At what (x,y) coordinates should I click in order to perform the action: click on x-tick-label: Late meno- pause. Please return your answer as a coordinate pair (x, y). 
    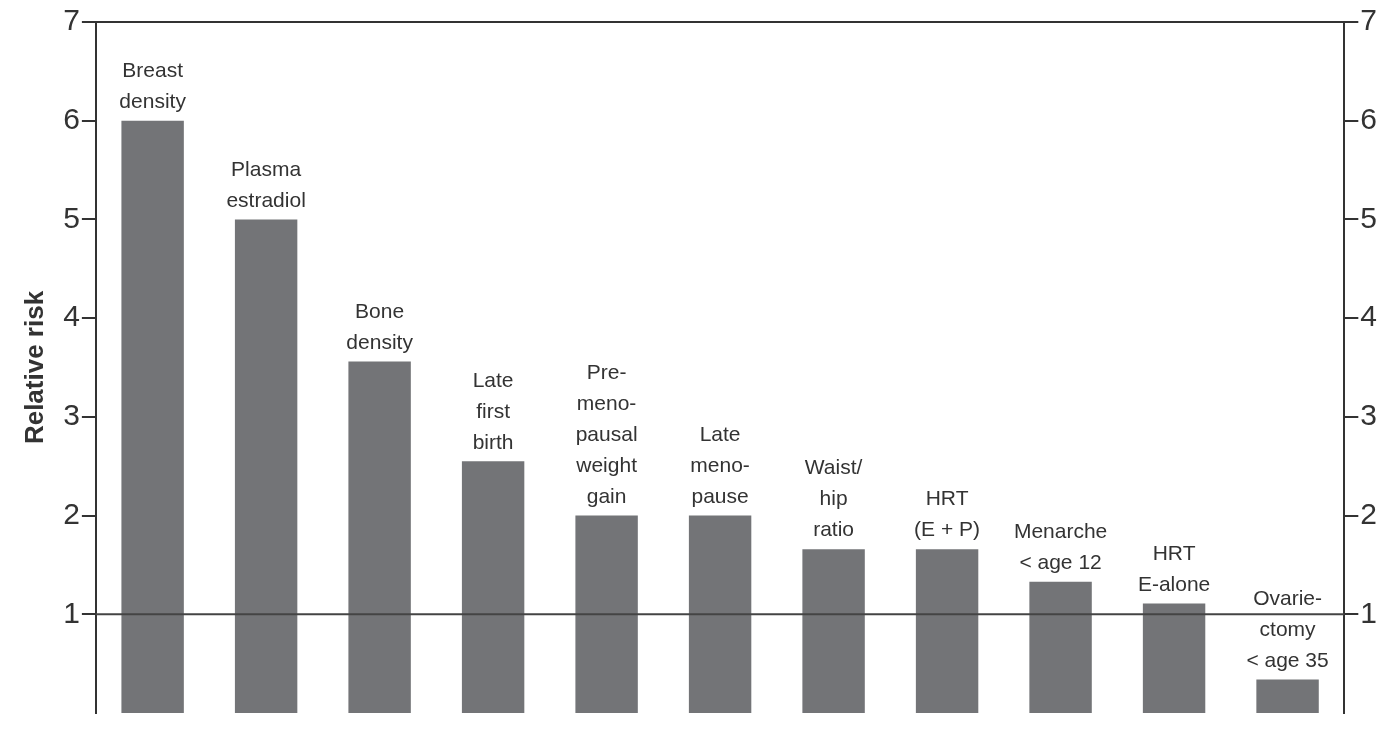
    Looking at the image, I should click on (720, 464).